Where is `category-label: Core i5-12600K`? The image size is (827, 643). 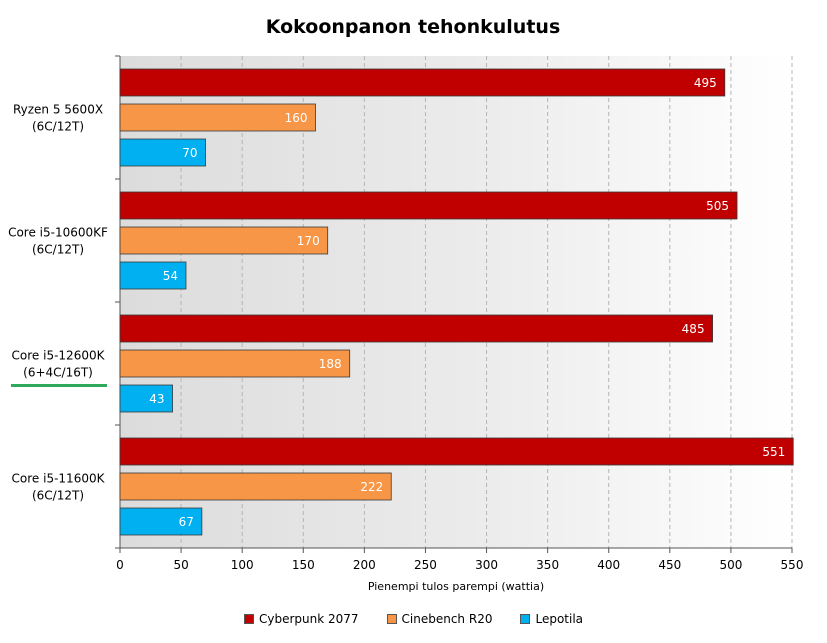
category-label: Core i5-12600K is located at coordinates (59, 356).